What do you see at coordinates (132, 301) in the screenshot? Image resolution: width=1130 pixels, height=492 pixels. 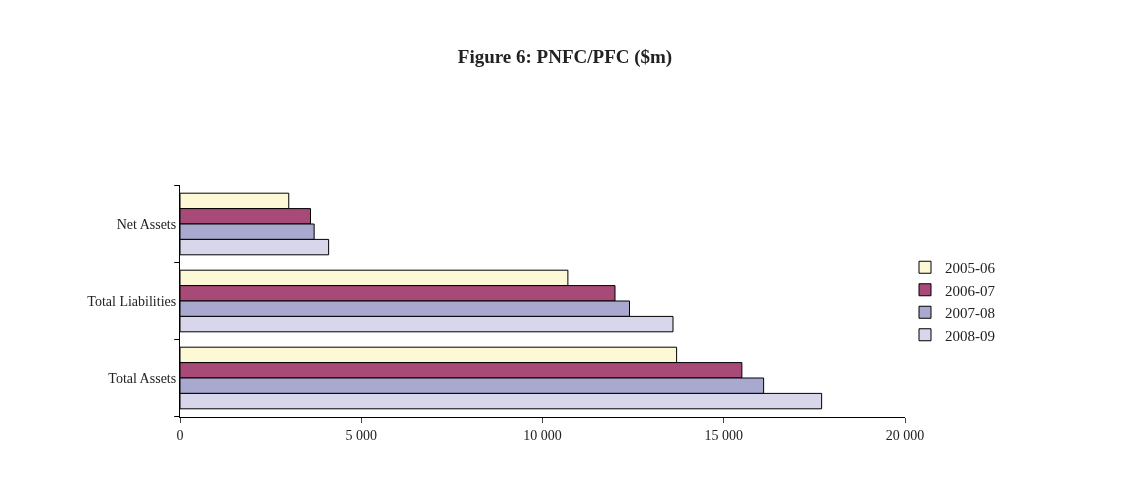 I see `y-tick-label: Total Liabilities` at bounding box center [132, 301].